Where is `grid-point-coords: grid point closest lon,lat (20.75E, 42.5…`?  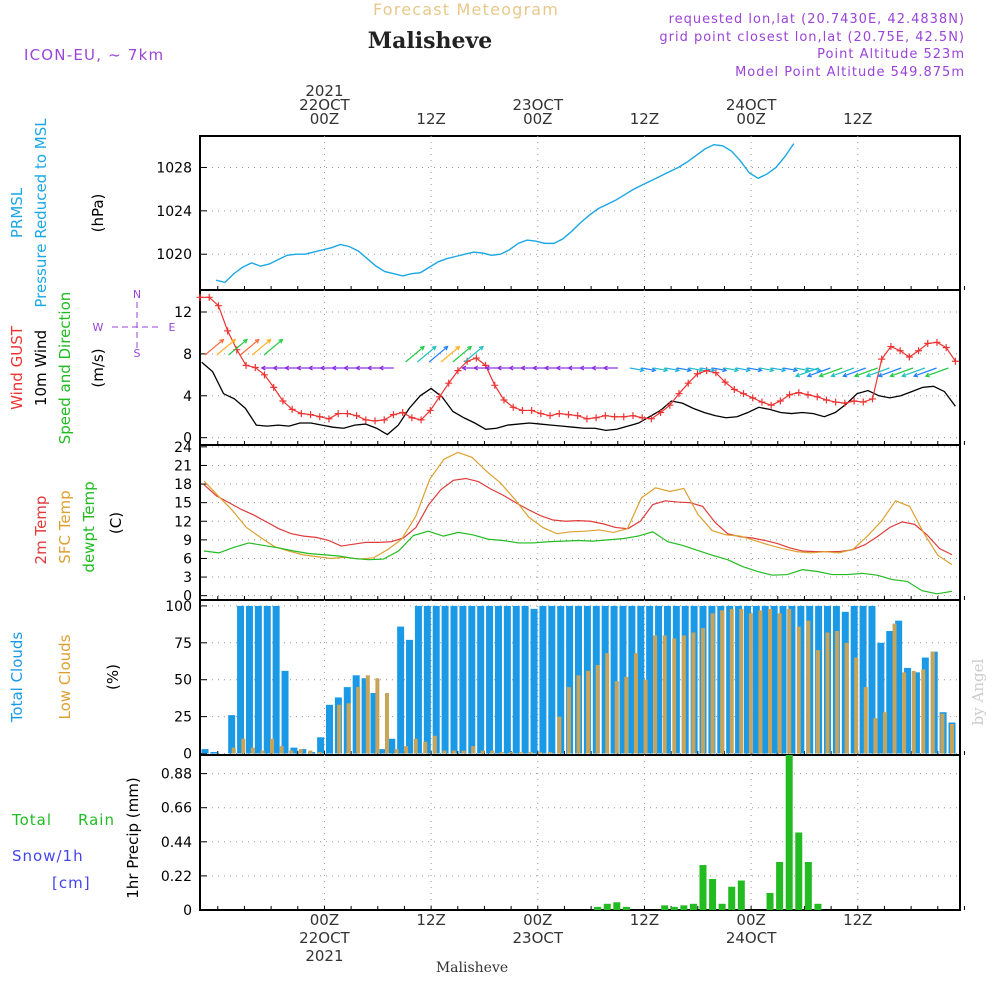 grid-point-coords: grid point closest lon,lat (20.75E, 42.5… is located at coordinates (812, 37).